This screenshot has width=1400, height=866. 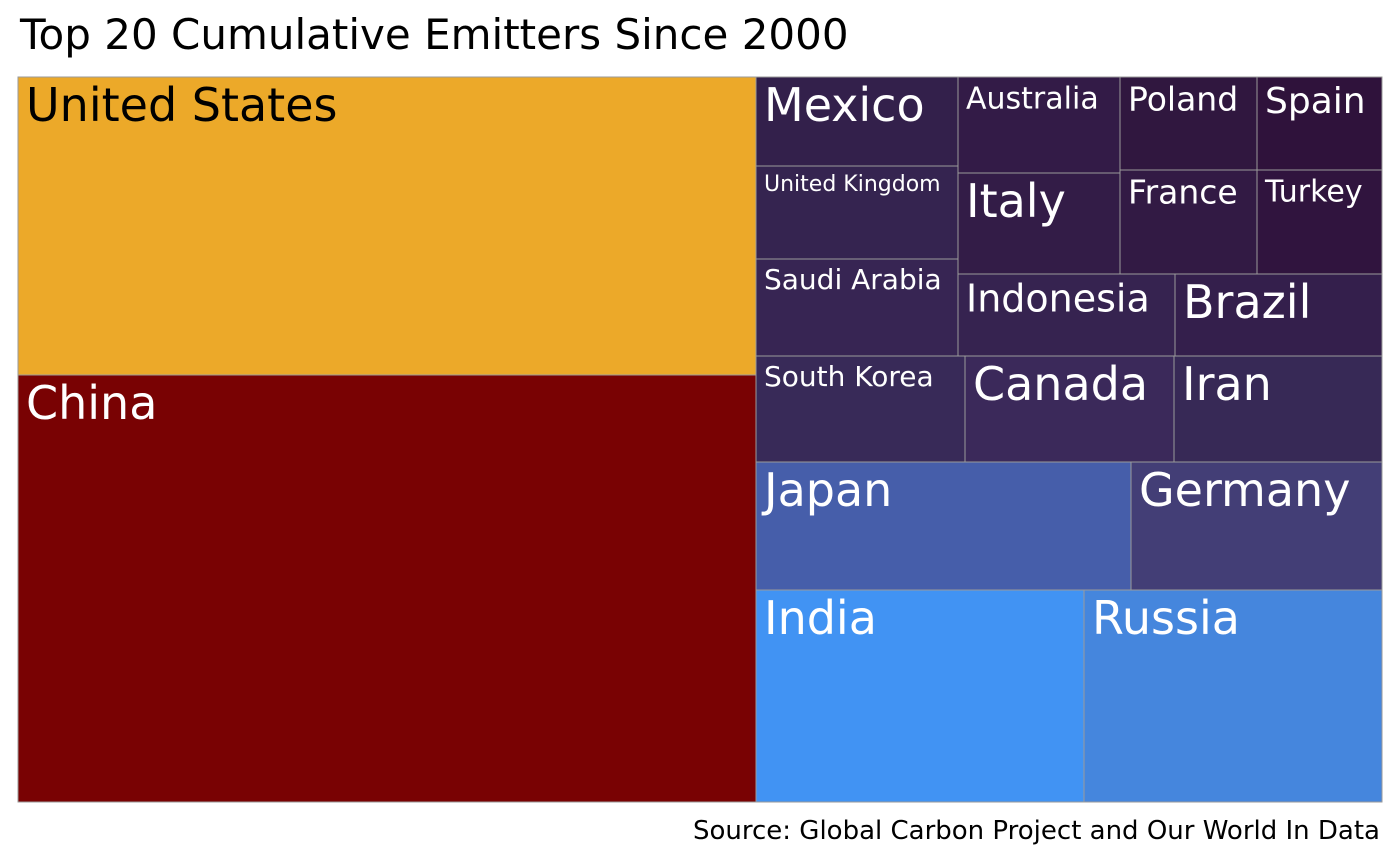 I want to click on tile-united-kingdom: United Kingdom, so click(x=857, y=212).